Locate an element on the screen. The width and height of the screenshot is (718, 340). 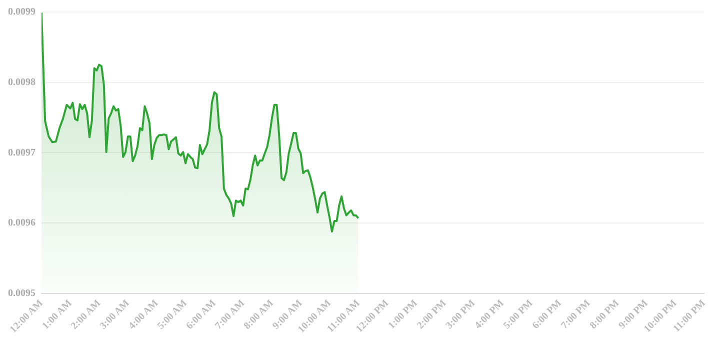
y-tick-label: 0.0096 is located at coordinates (22, 223).